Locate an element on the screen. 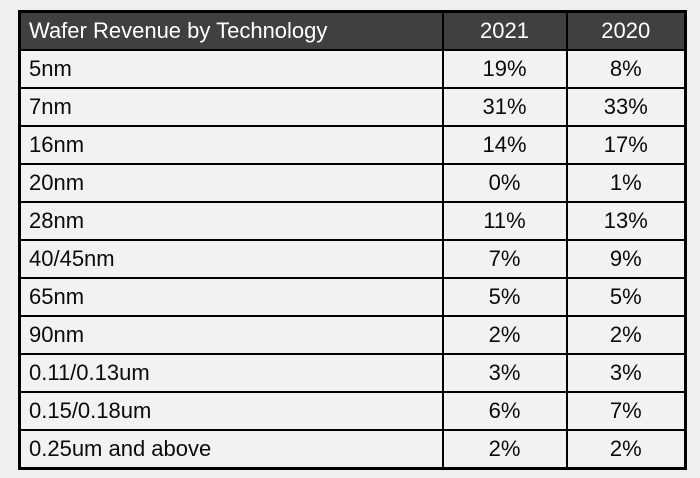 The image size is (700, 478). row-label-cell: 40/45nm is located at coordinates (231, 259).